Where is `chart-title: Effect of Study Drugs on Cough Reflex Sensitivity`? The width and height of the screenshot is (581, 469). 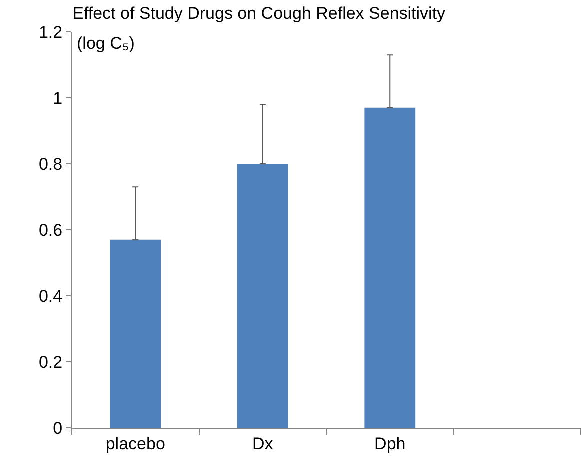
chart-title: Effect of Study Drugs on Cough Reflex Sensitivity is located at coordinates (259, 13).